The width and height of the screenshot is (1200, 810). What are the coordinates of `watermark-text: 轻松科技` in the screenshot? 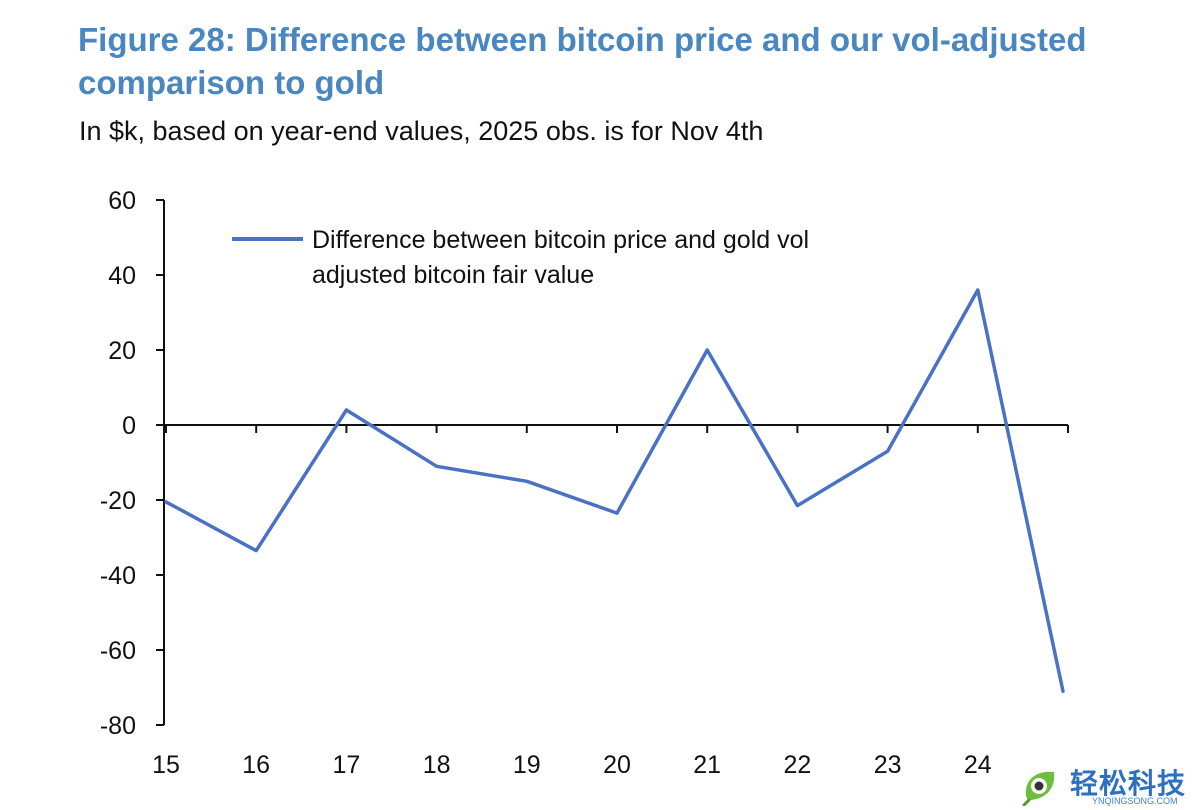 It's located at (1128, 783).